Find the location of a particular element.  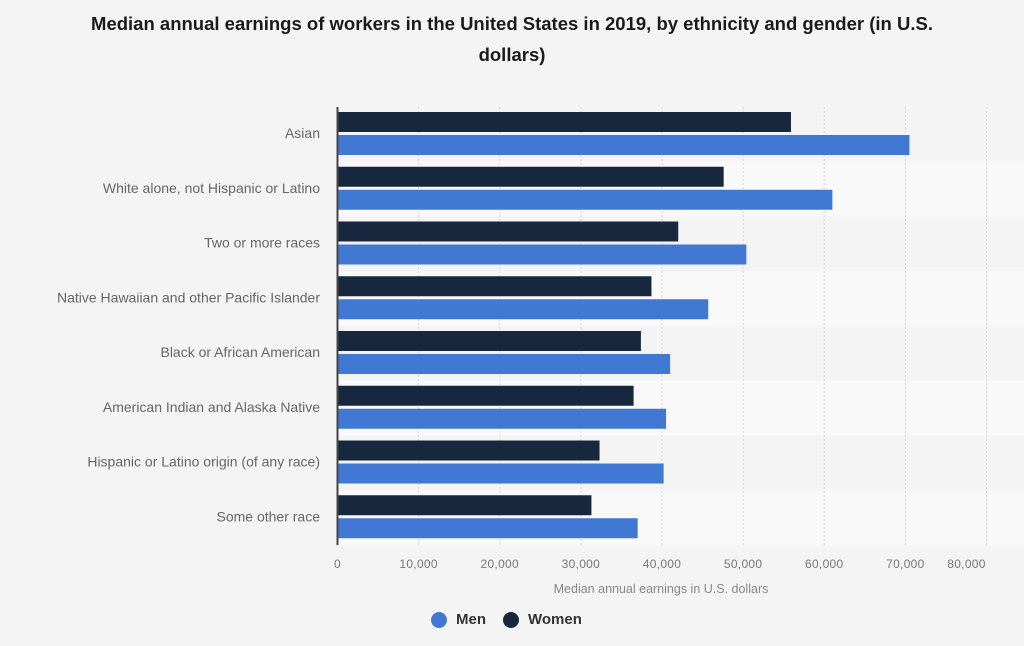

x-axis-title: Median annual earnings in U.S. dollars is located at coordinates (661, 589).